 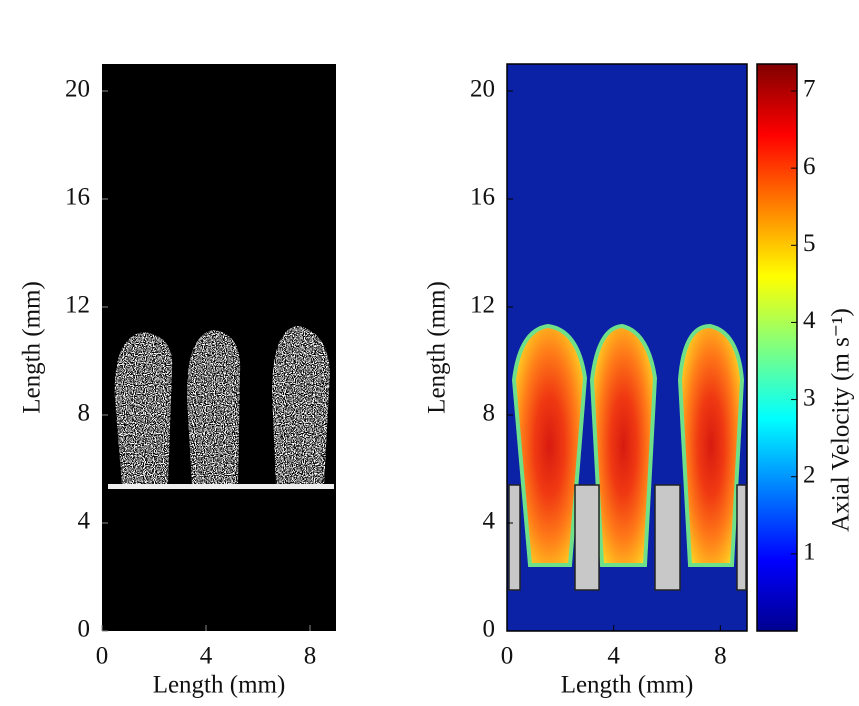 What do you see at coordinates (809, 166) in the screenshot?
I see `colorbar-tick-label: 6` at bounding box center [809, 166].